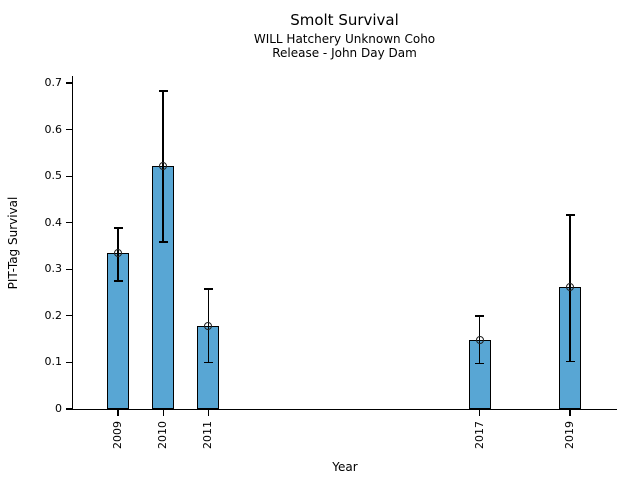 The image size is (640, 480). What do you see at coordinates (163, 435) in the screenshot?
I see `x-tick-label: 2010` at bounding box center [163, 435].